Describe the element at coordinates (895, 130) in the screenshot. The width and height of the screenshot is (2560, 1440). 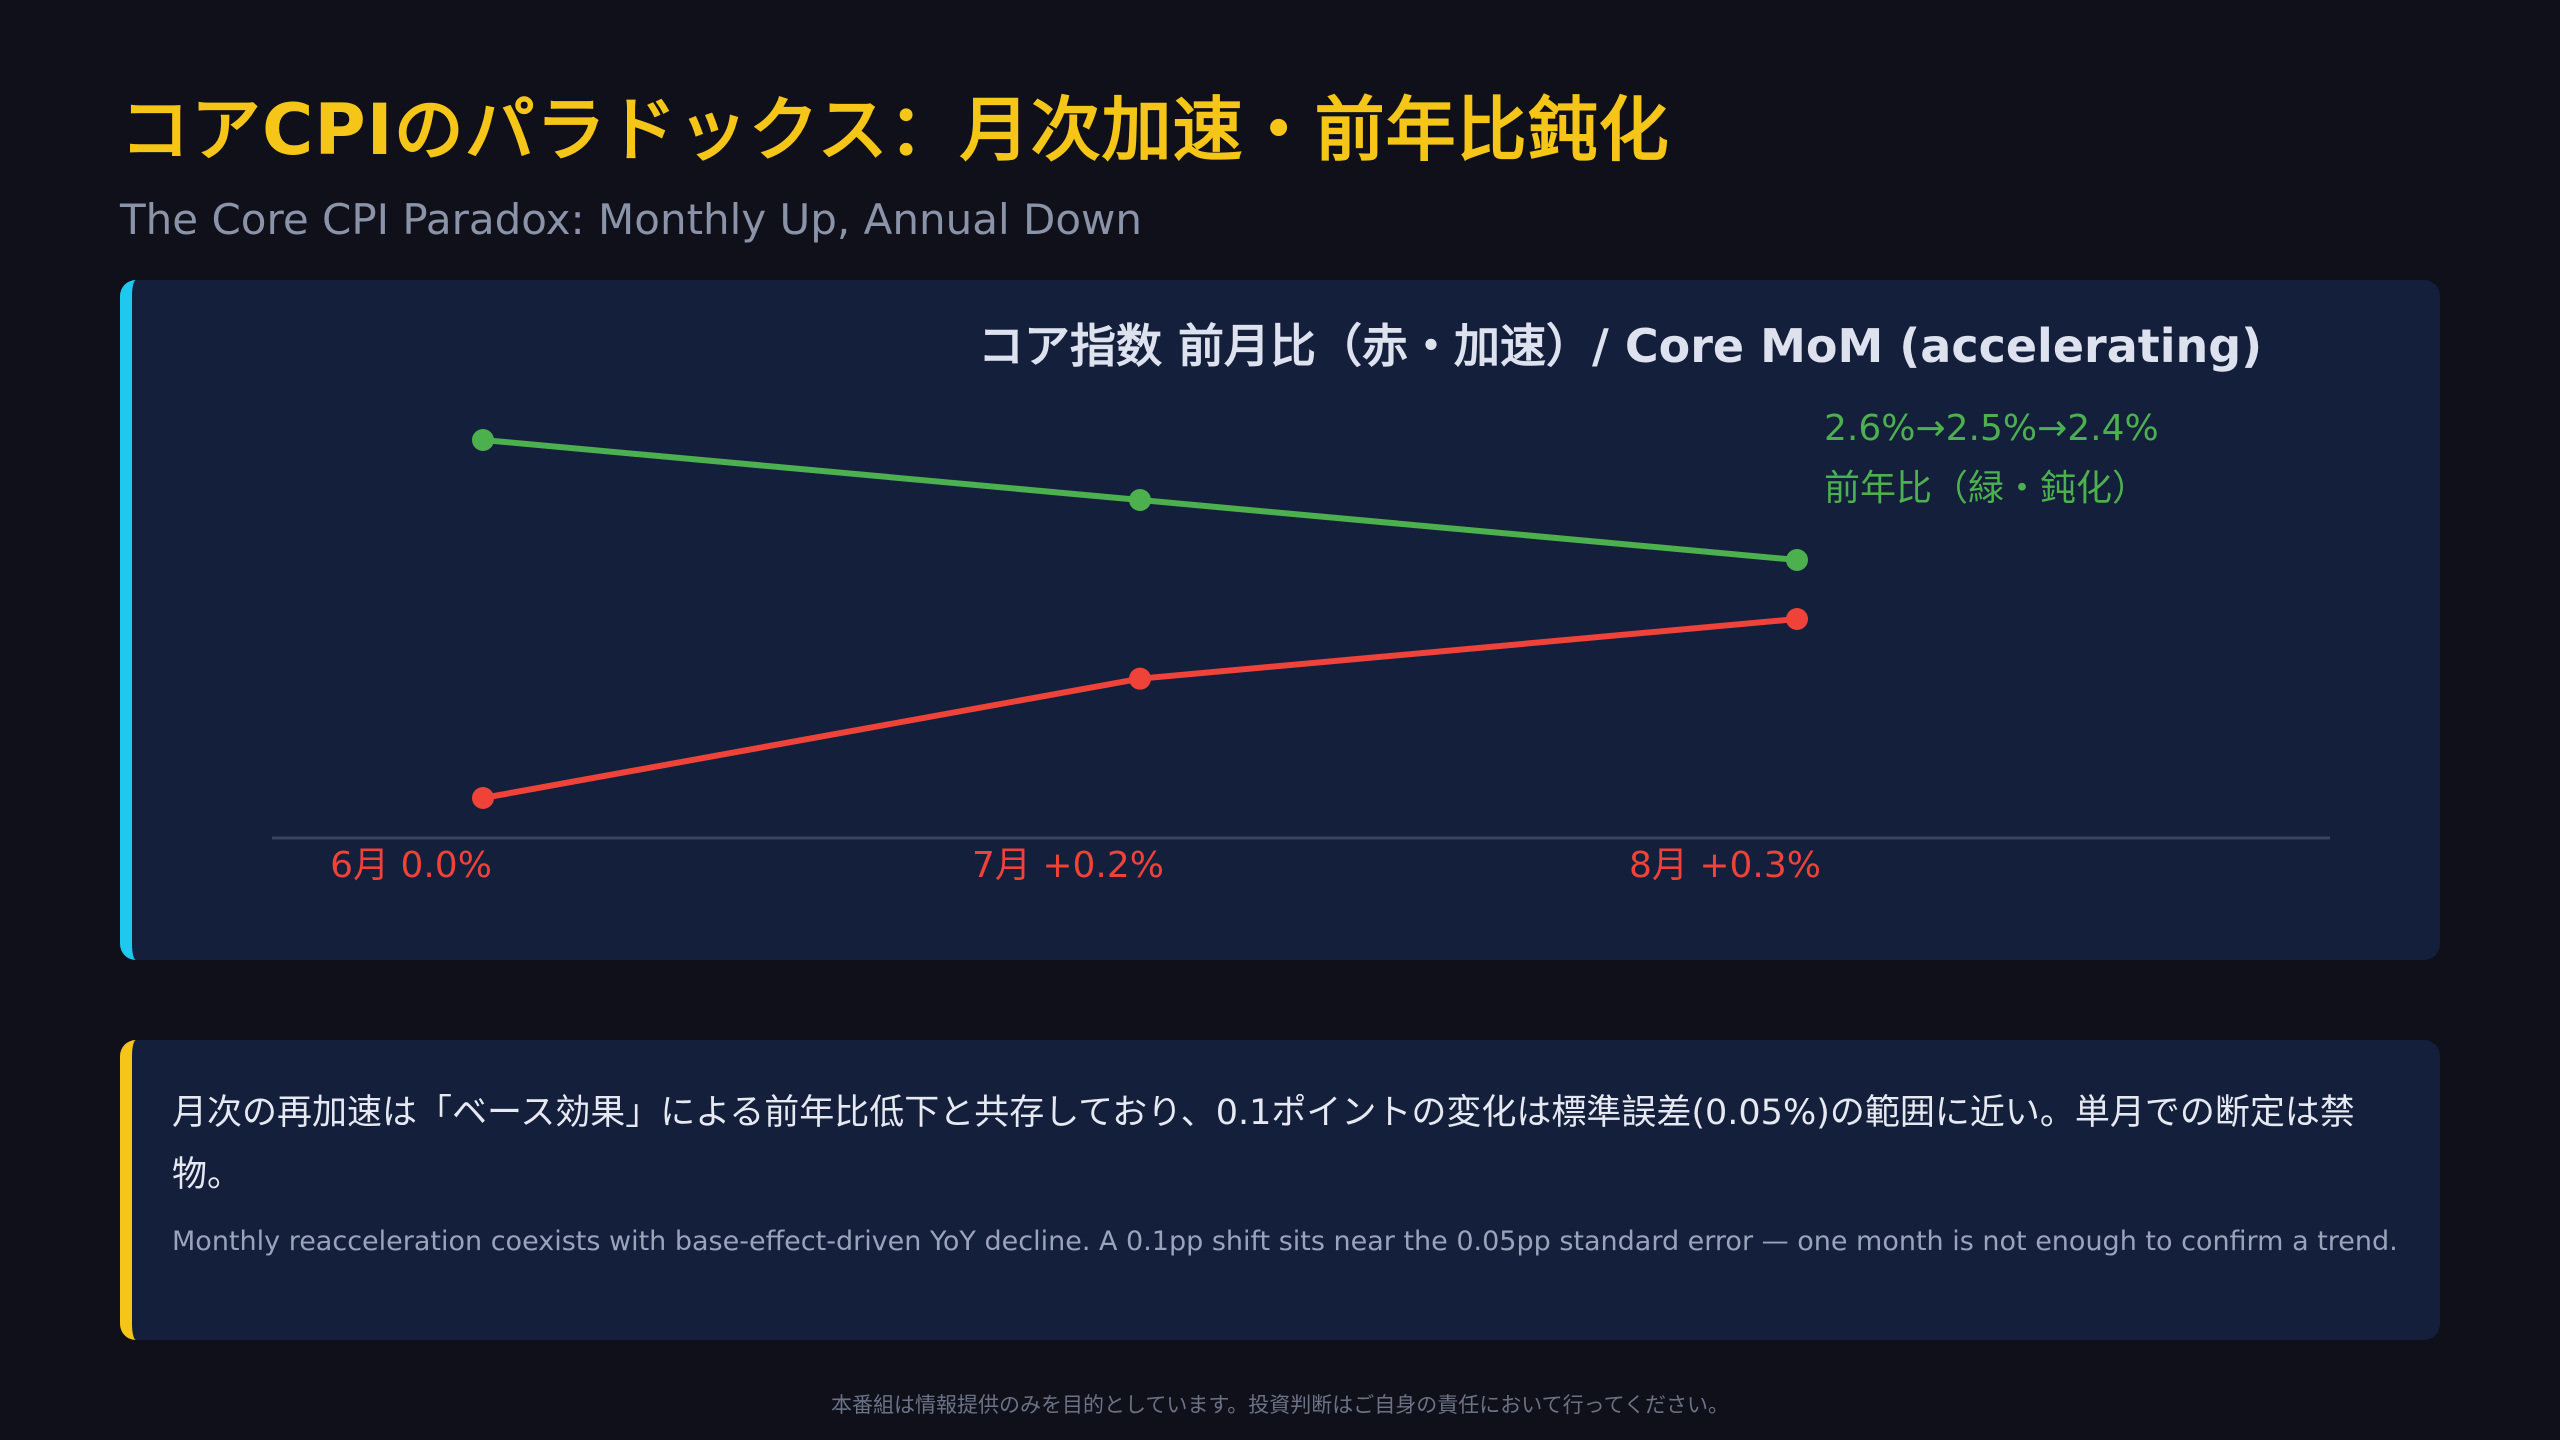
I see `page-title: コアCPIのパラドックス：月次加速・前年比鈍化` at that location.